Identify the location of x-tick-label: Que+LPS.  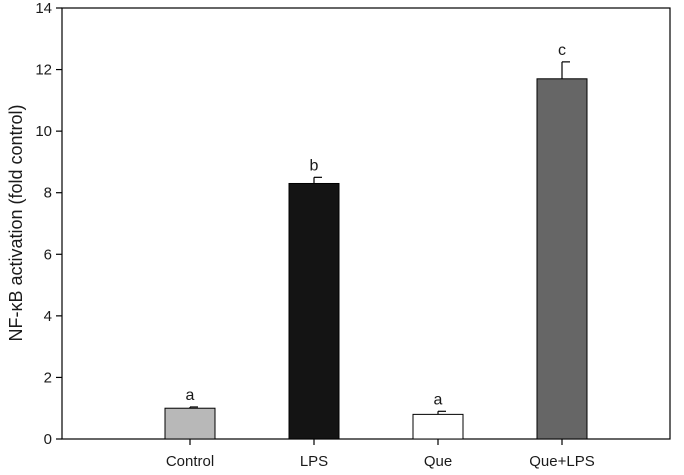
(561, 461).